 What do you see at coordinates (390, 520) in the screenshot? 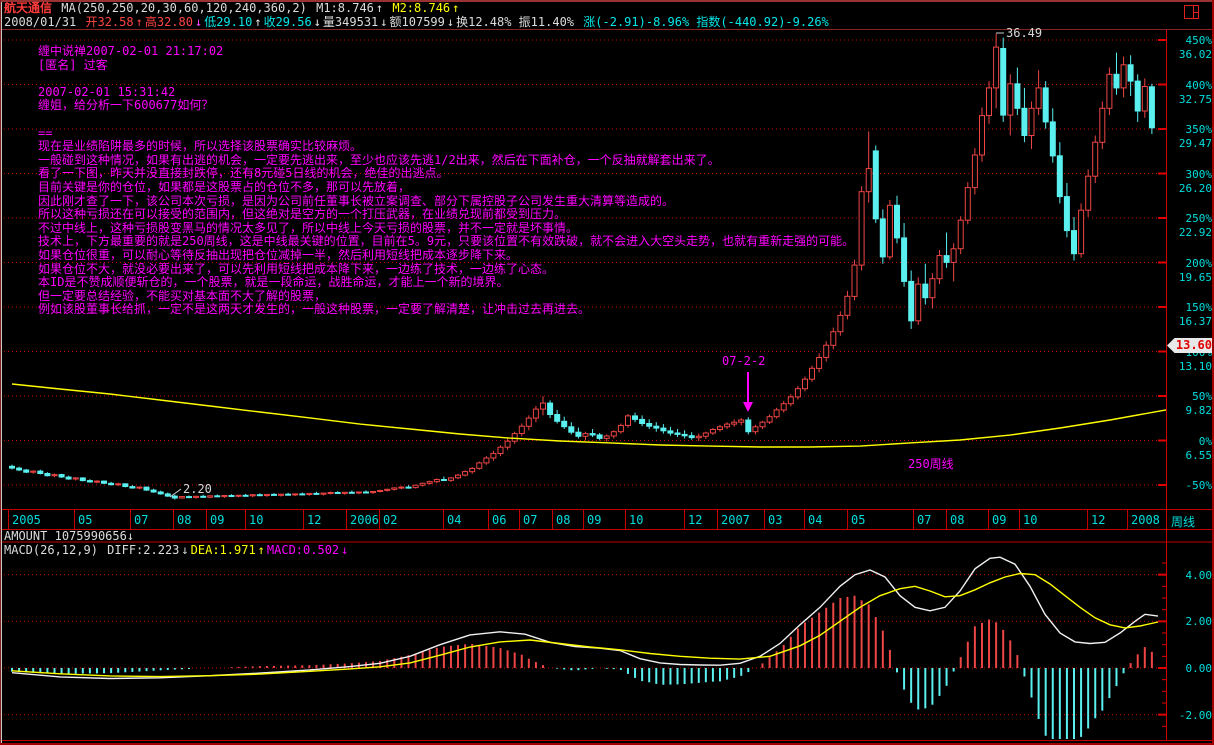
I see `time-axis-label: 02` at bounding box center [390, 520].